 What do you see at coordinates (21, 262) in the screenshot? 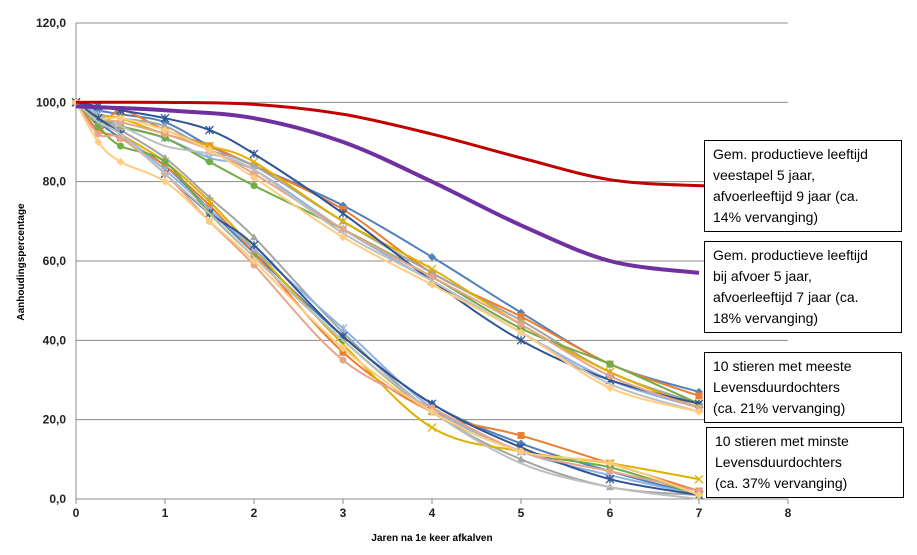
I see `y-axis-title: Aanhoudingspercentage` at bounding box center [21, 262].